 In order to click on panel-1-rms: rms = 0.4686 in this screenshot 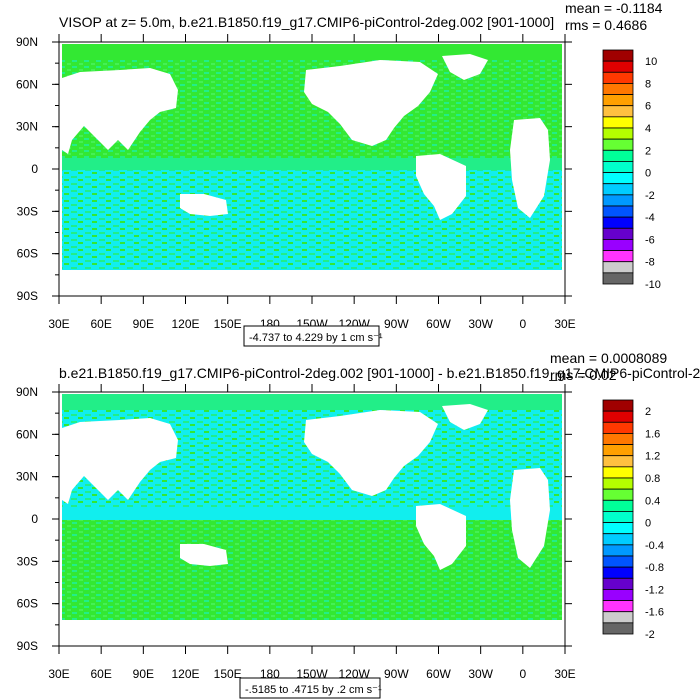, I will do `click(606, 25)`.